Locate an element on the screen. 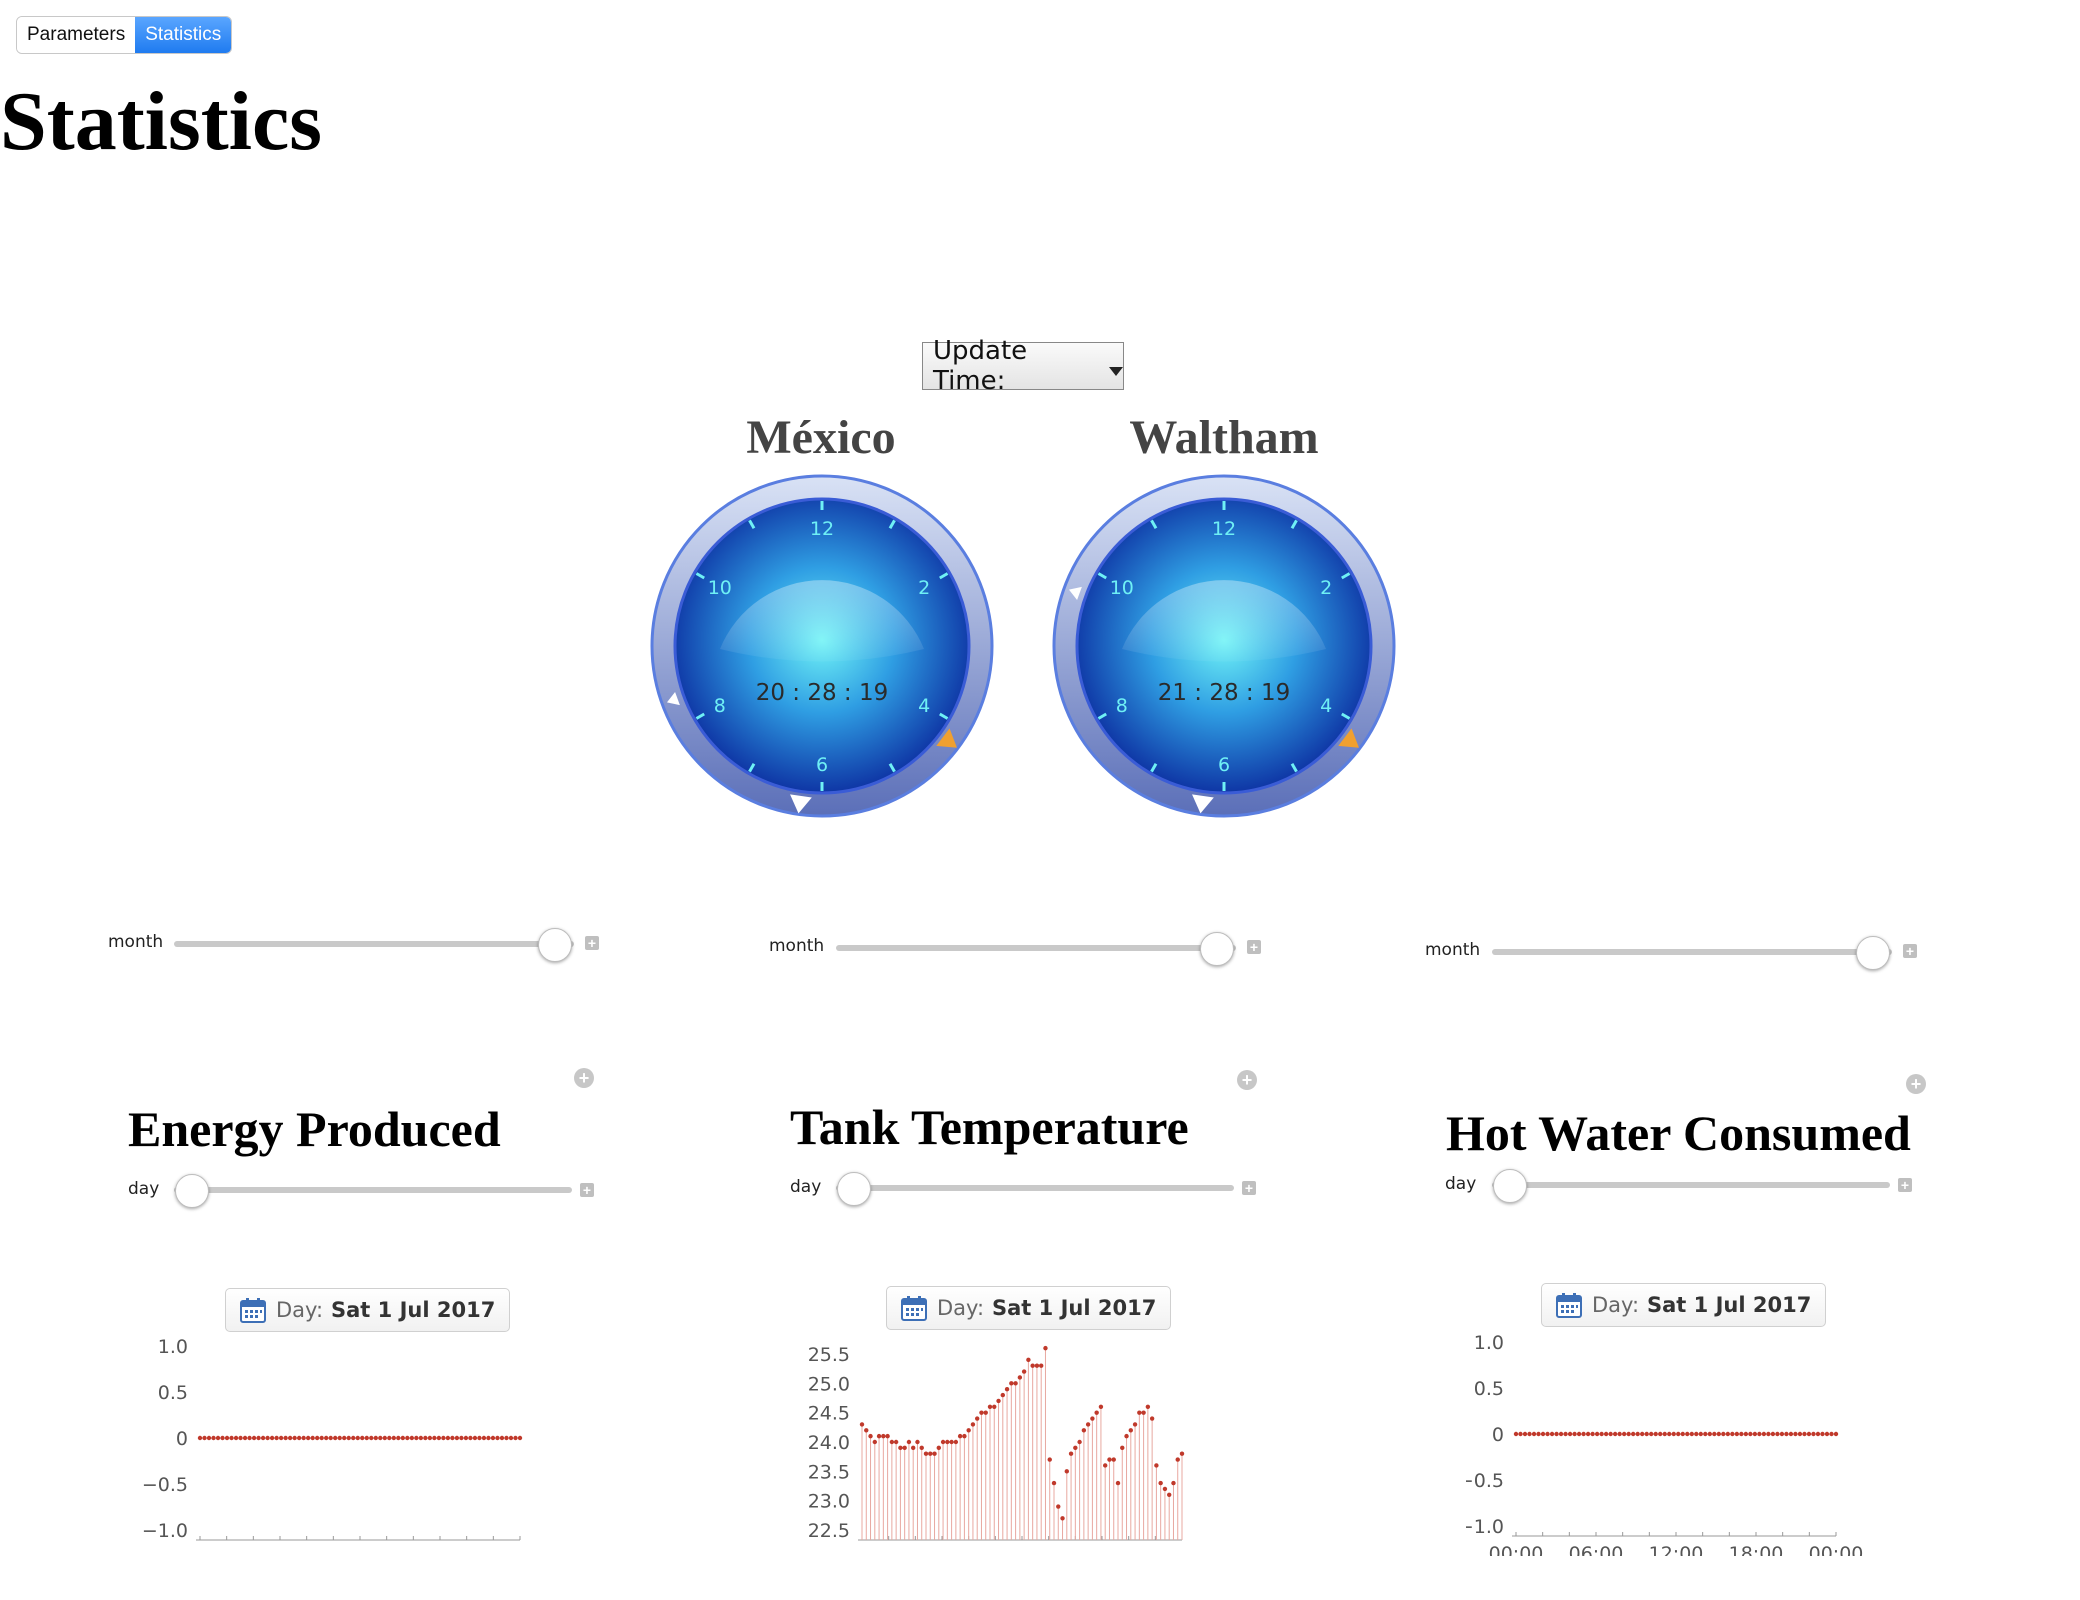 The image size is (2080, 1600). tab-statistics: Statistics is located at coordinates (183, 35).